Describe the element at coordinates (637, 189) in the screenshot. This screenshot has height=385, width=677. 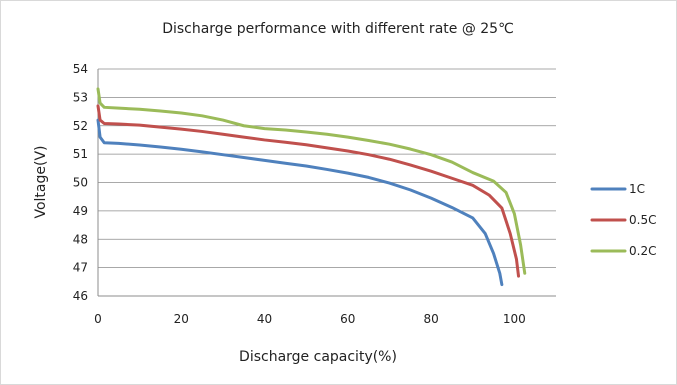
I see `legend-label: 1C` at that location.